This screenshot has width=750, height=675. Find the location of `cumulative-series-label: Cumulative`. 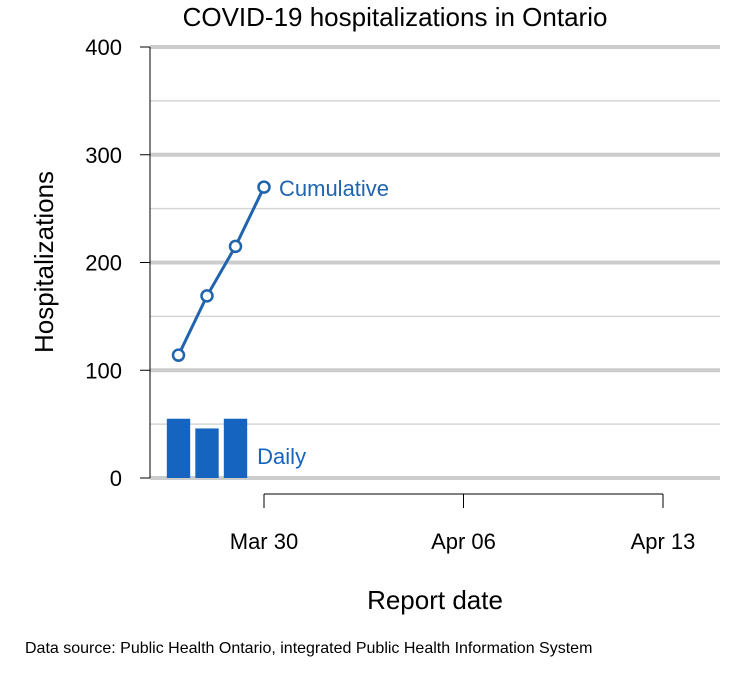

cumulative-series-label: Cumulative is located at coordinates (334, 188).